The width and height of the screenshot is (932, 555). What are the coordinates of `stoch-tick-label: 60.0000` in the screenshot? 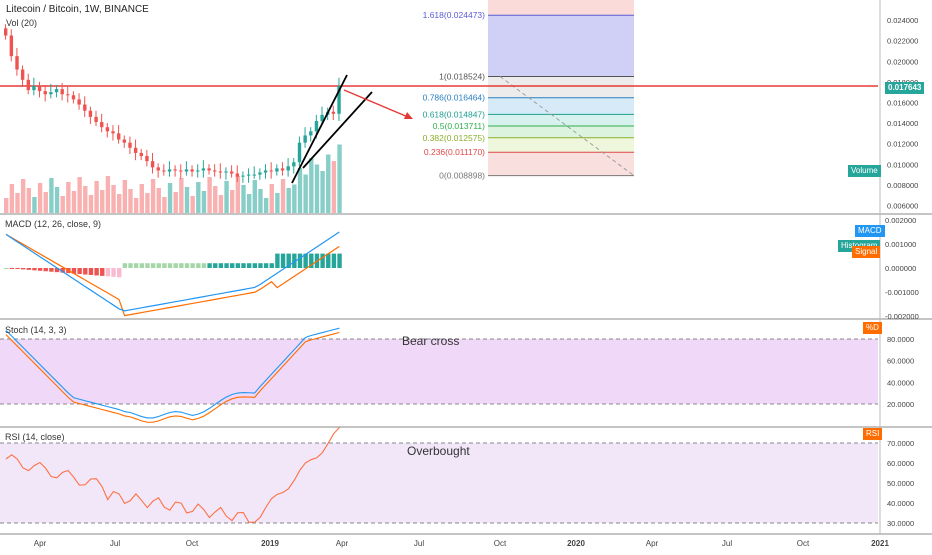 It's located at (900, 361).